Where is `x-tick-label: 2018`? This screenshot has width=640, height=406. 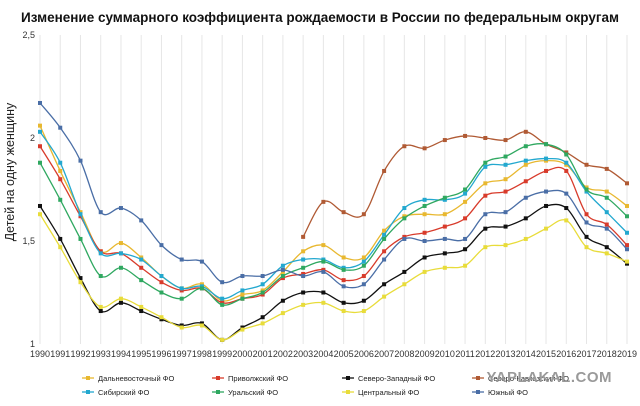 x-tick-label: 2018 is located at coordinates (607, 354).